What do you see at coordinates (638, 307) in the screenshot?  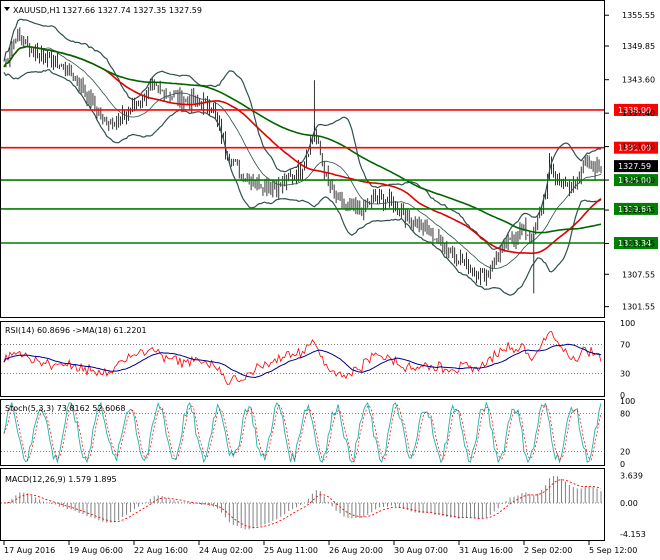 I see `price-axis-label: 1301.55` at bounding box center [638, 307].